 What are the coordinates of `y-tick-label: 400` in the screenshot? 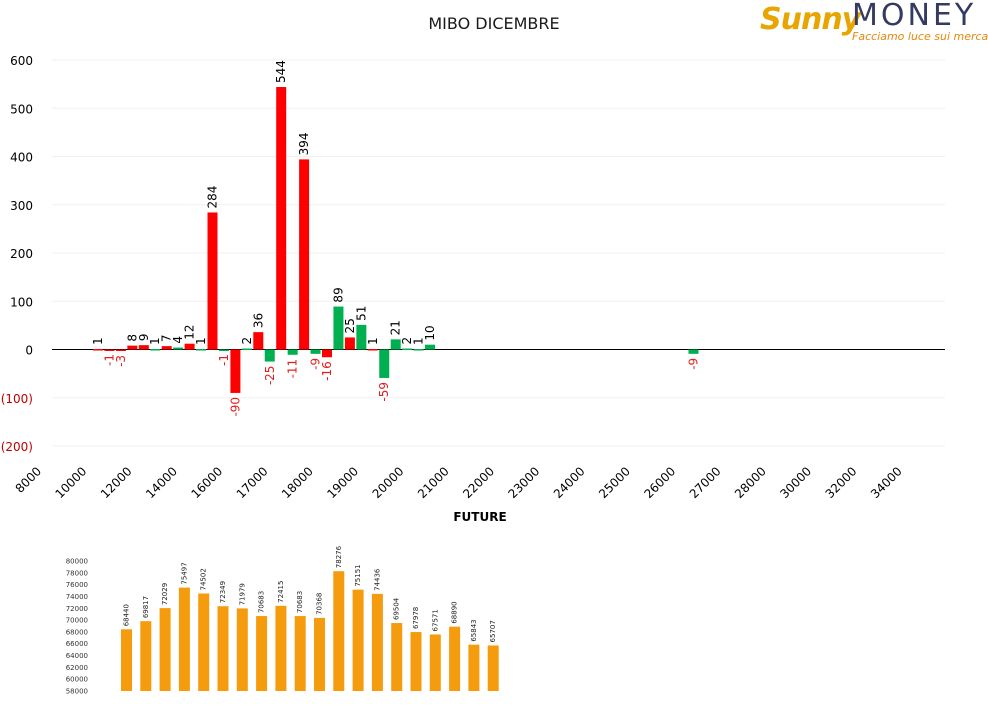 It's located at (21, 158).